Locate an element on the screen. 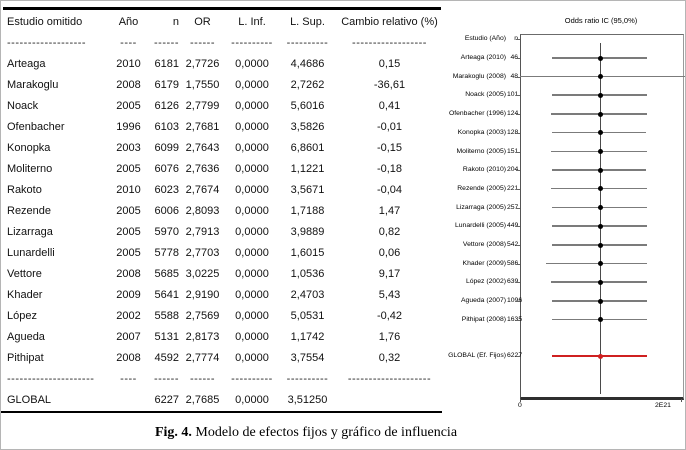 This screenshot has height=450, width=686. table-cell: 6006 is located at coordinates (166, 211).